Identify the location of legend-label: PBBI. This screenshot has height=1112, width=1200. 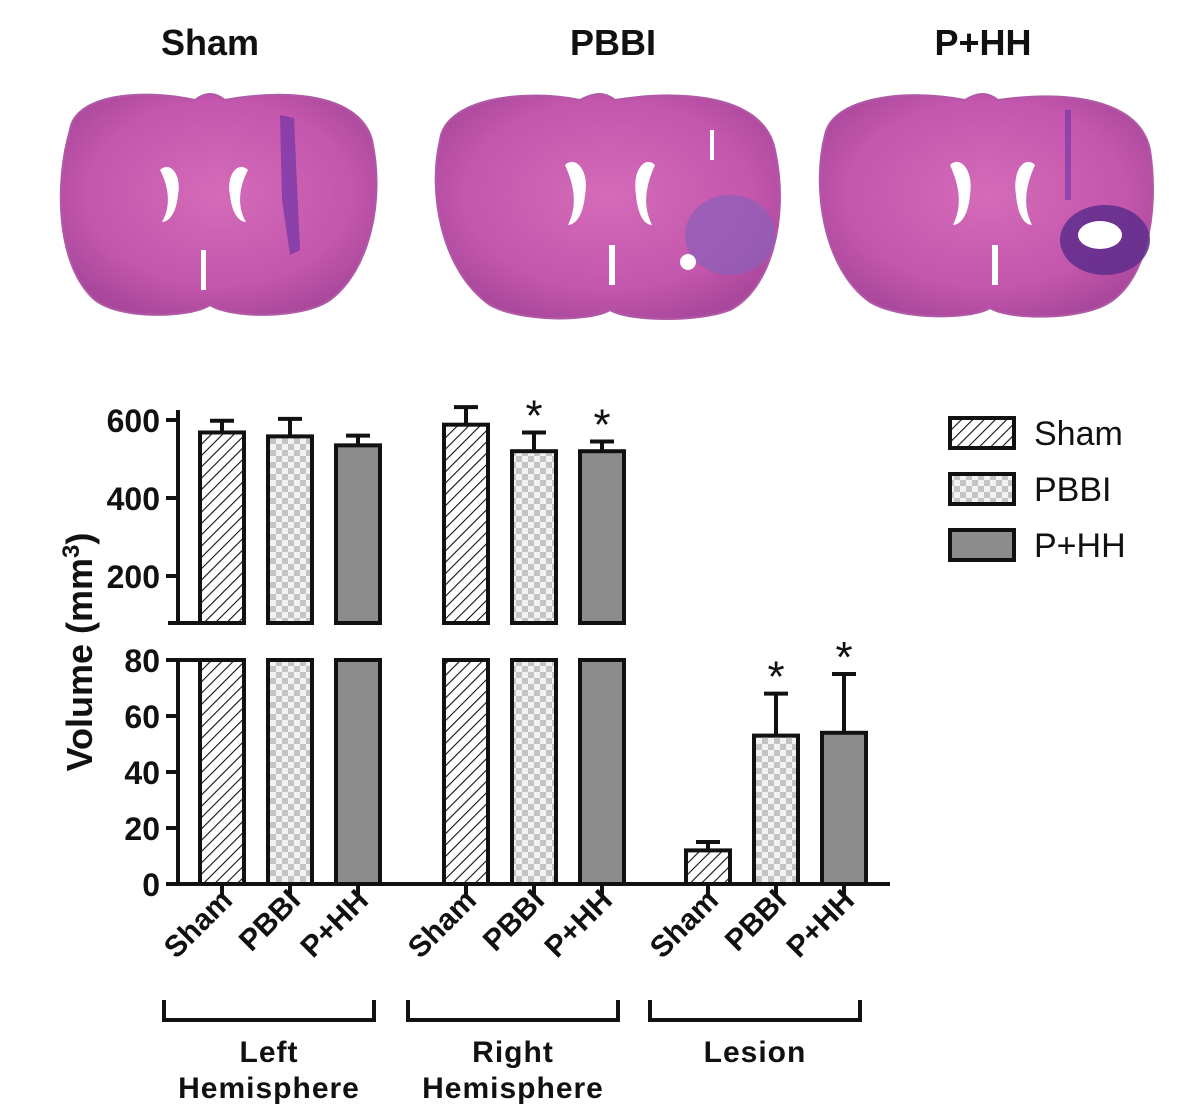
(1072, 490).